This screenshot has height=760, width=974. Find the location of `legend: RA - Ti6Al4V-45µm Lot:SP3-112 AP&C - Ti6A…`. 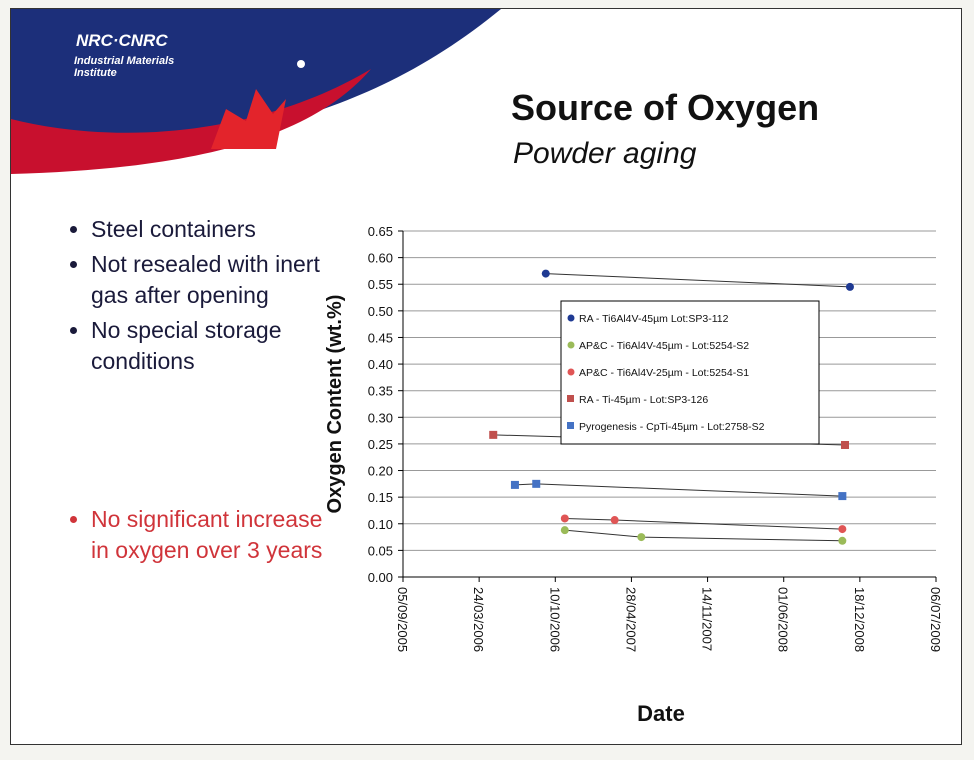

legend: RA - Ti6Al4V-45µm Lot:SP3-112 AP&C - Ti6A… is located at coordinates (690, 372).